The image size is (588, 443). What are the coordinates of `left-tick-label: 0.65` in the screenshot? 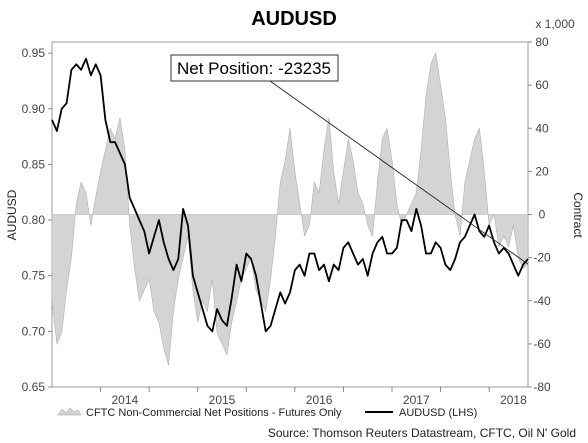 It's located at (34, 387).